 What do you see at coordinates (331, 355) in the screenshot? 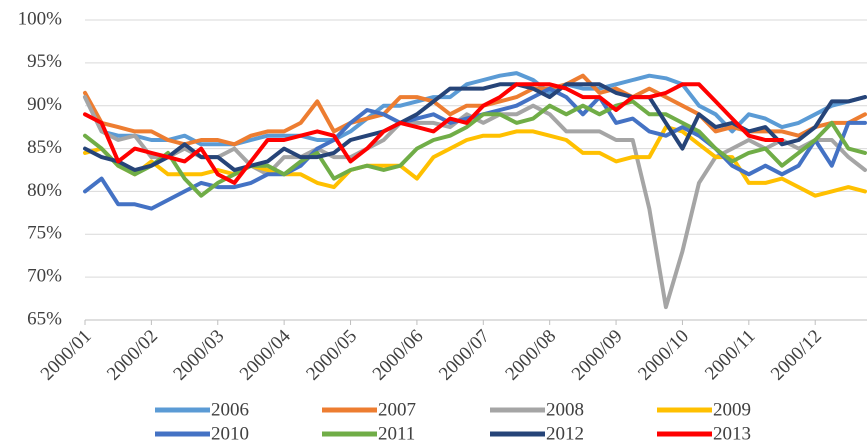
I see `x-tick-label: 2000/05` at bounding box center [331, 355].